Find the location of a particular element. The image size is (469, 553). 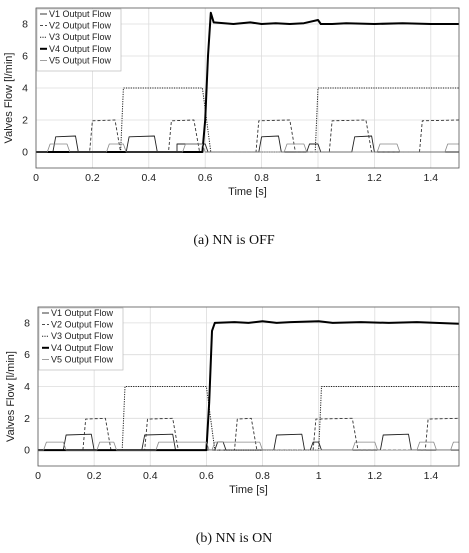

caption-a: (a) NN is OFF is located at coordinates (233, 240).